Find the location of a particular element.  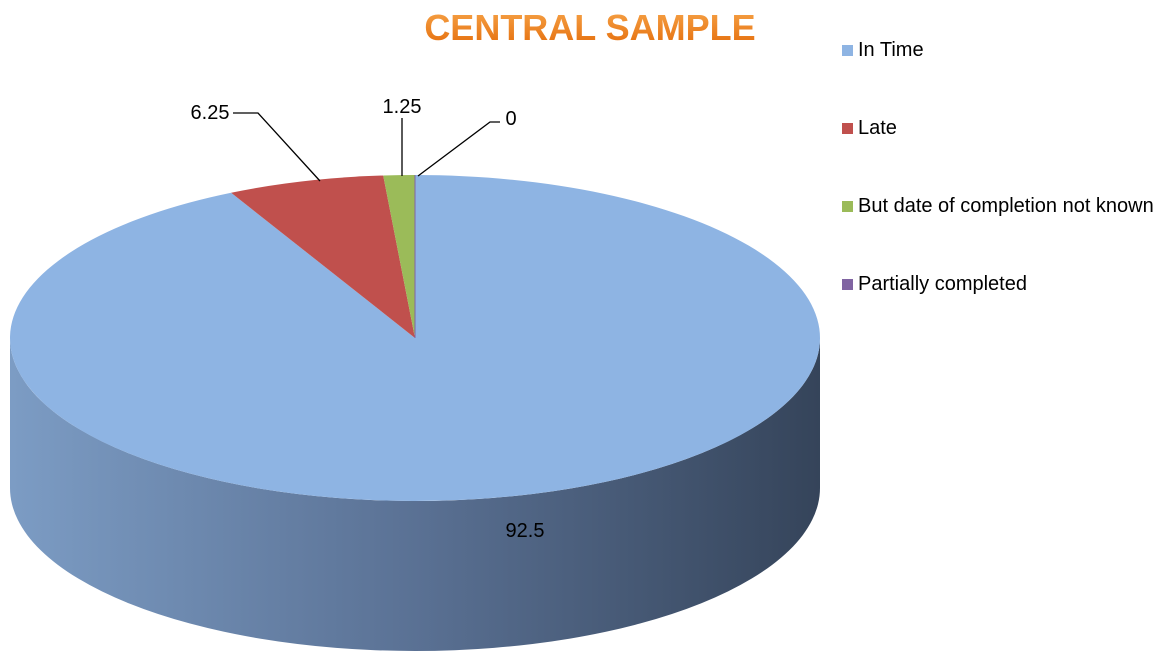

data-label: 1.25 is located at coordinates (402, 107).